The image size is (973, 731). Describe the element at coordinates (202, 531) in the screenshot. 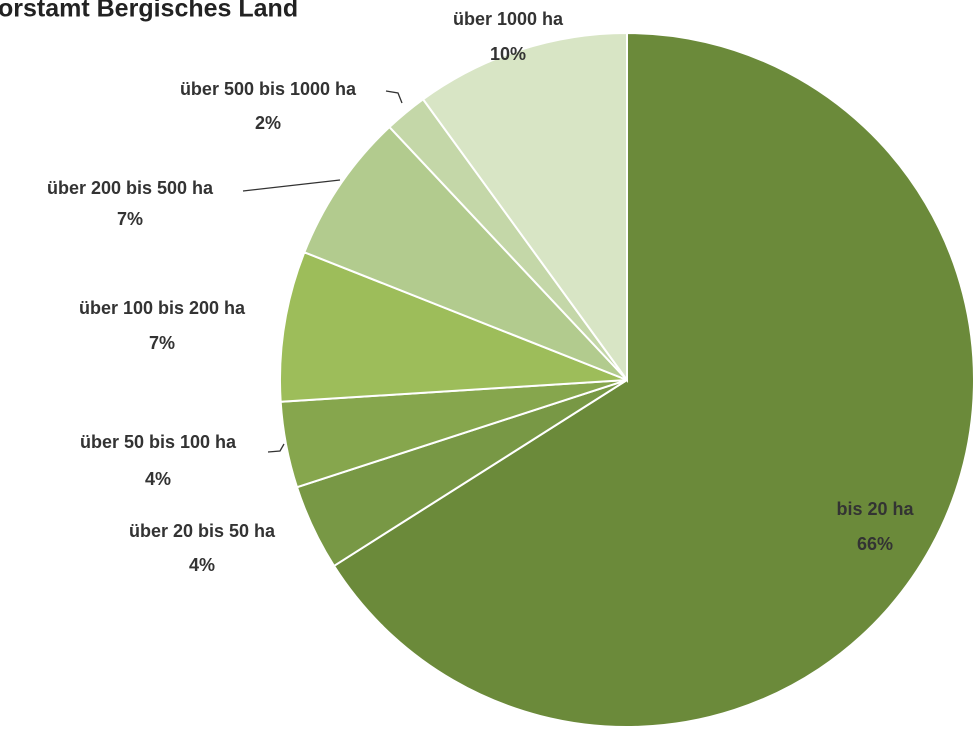

I see `slice-label: über 20 bis 50 ha` at that location.